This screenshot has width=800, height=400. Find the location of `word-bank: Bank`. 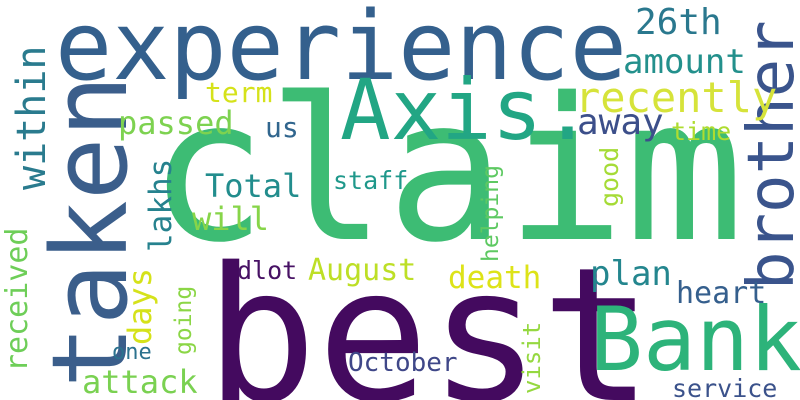

word-bank: Bank is located at coordinates (695, 339).